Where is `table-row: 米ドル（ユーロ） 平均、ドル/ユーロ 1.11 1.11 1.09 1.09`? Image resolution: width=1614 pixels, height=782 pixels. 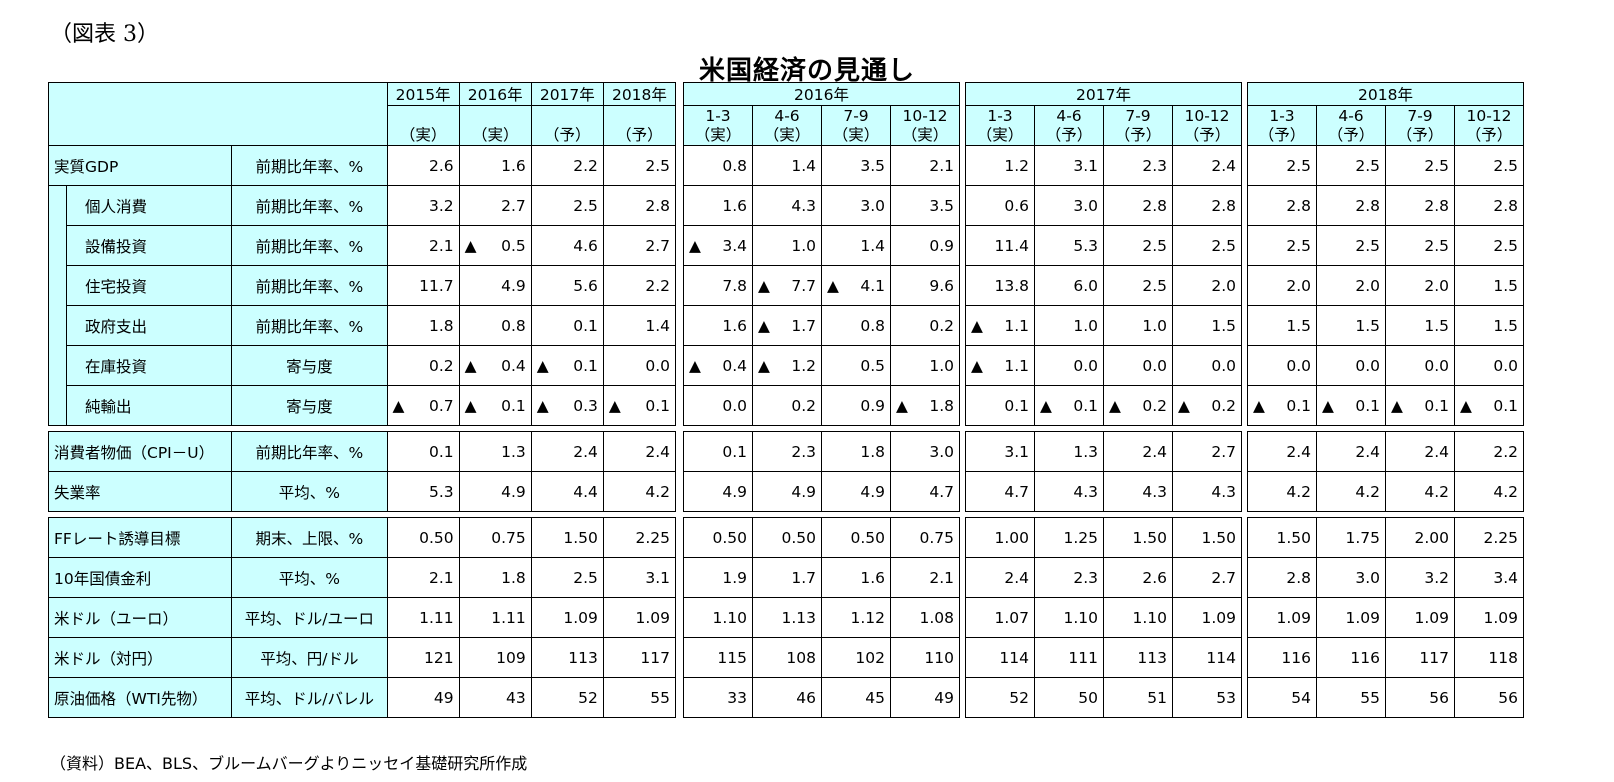 table-row: 米ドル（ユーロ） 平均、ドル/ユーロ 1.11 1.11 1.09 1.09 is located at coordinates (362, 617).